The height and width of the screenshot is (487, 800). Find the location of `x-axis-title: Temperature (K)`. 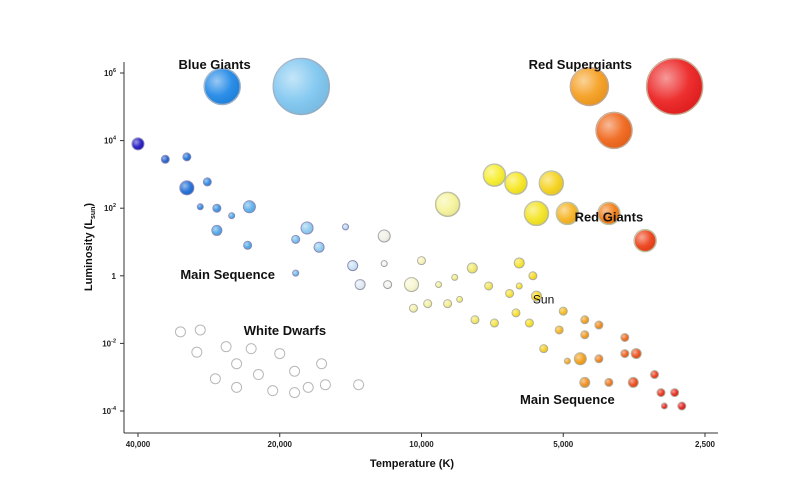

x-axis-title: Temperature (K) is located at coordinates (412, 464).